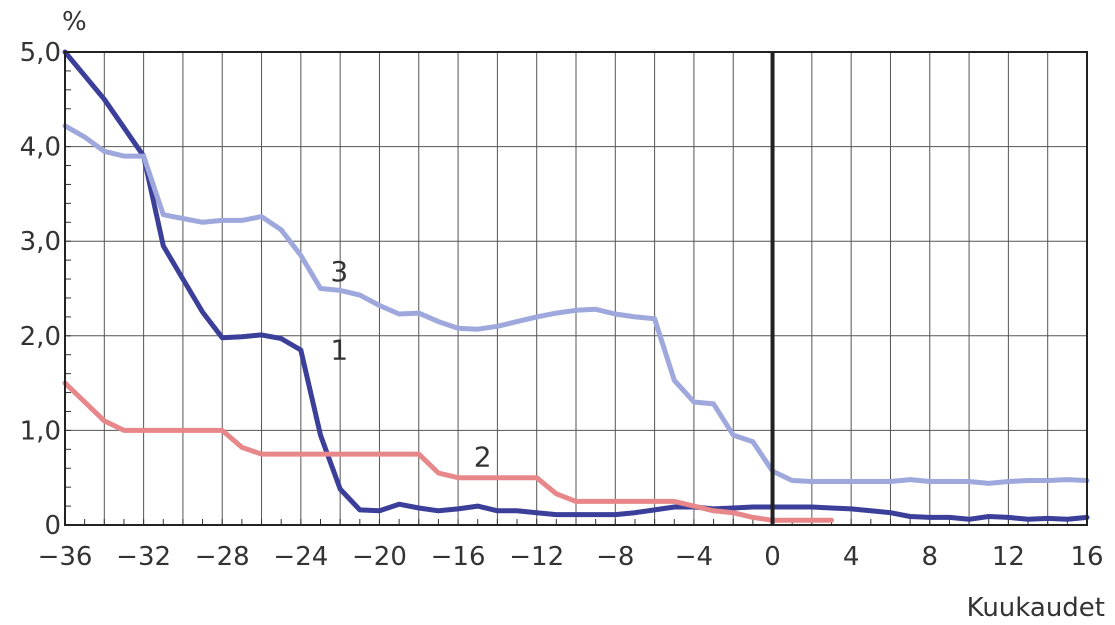 The height and width of the screenshot is (625, 1115). Describe the element at coordinates (40, 431) in the screenshot. I see `y-tick-label: 1,0` at that location.